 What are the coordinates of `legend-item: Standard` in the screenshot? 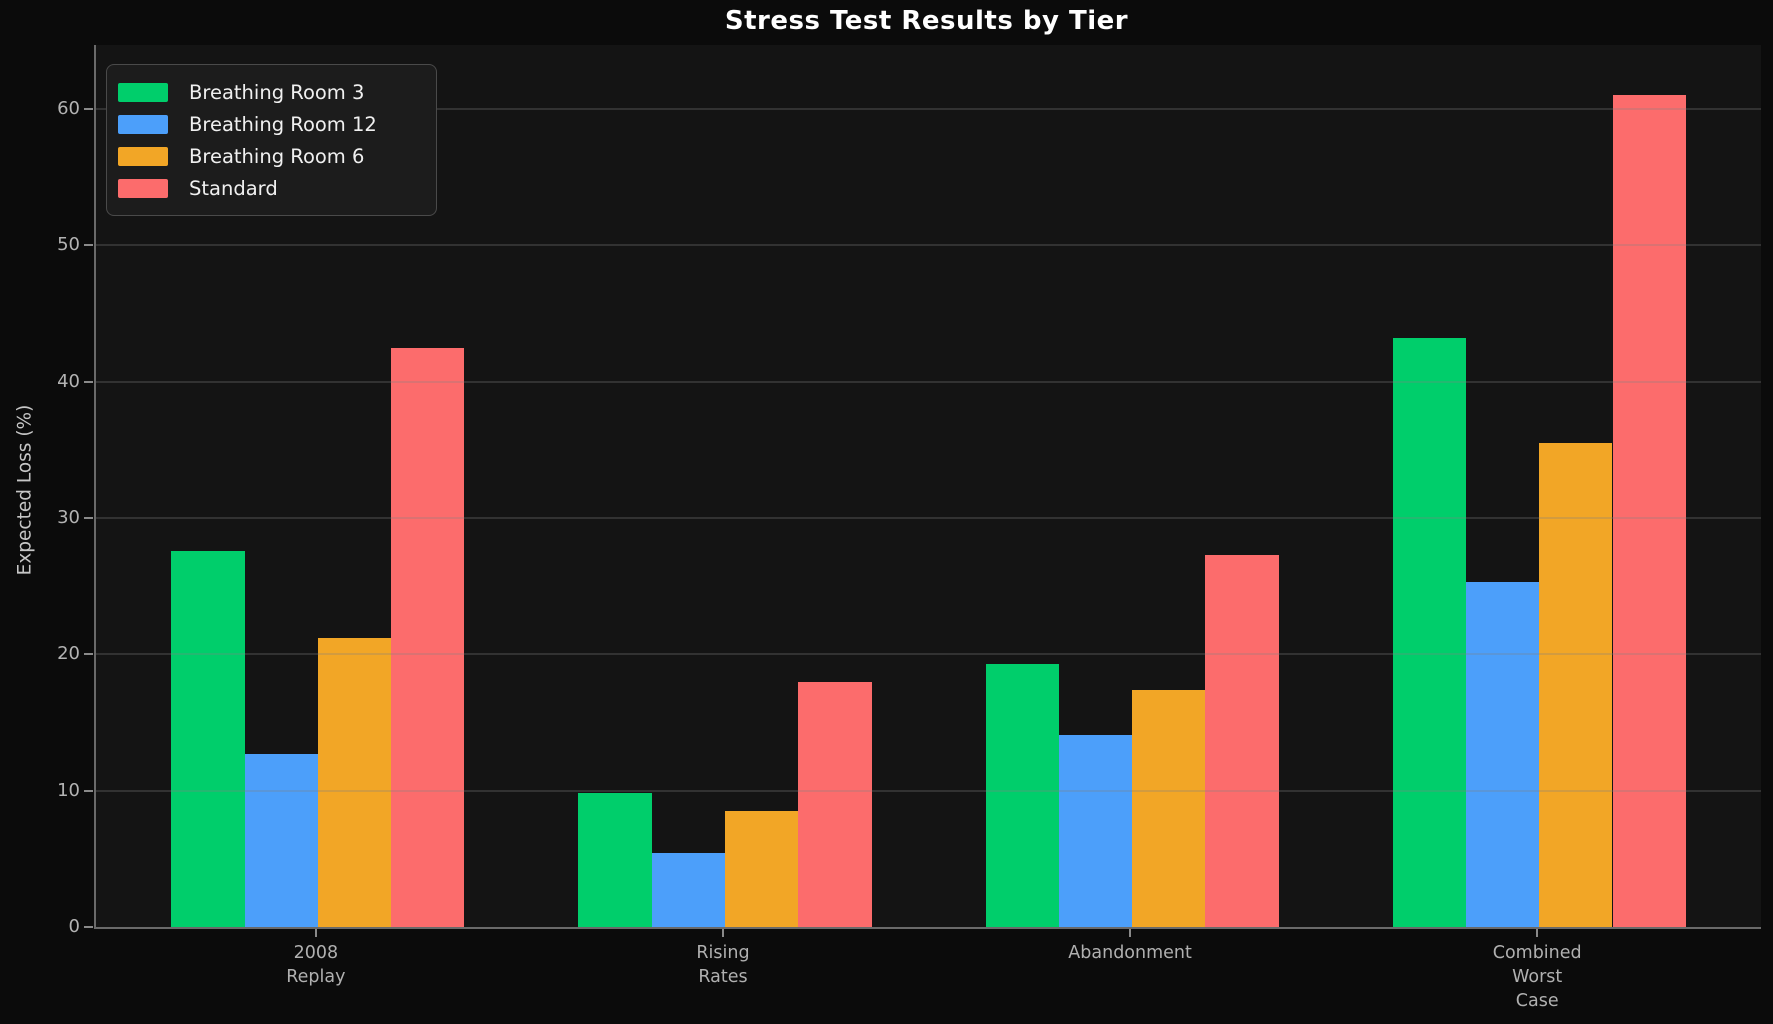 It's located at (270, 188).